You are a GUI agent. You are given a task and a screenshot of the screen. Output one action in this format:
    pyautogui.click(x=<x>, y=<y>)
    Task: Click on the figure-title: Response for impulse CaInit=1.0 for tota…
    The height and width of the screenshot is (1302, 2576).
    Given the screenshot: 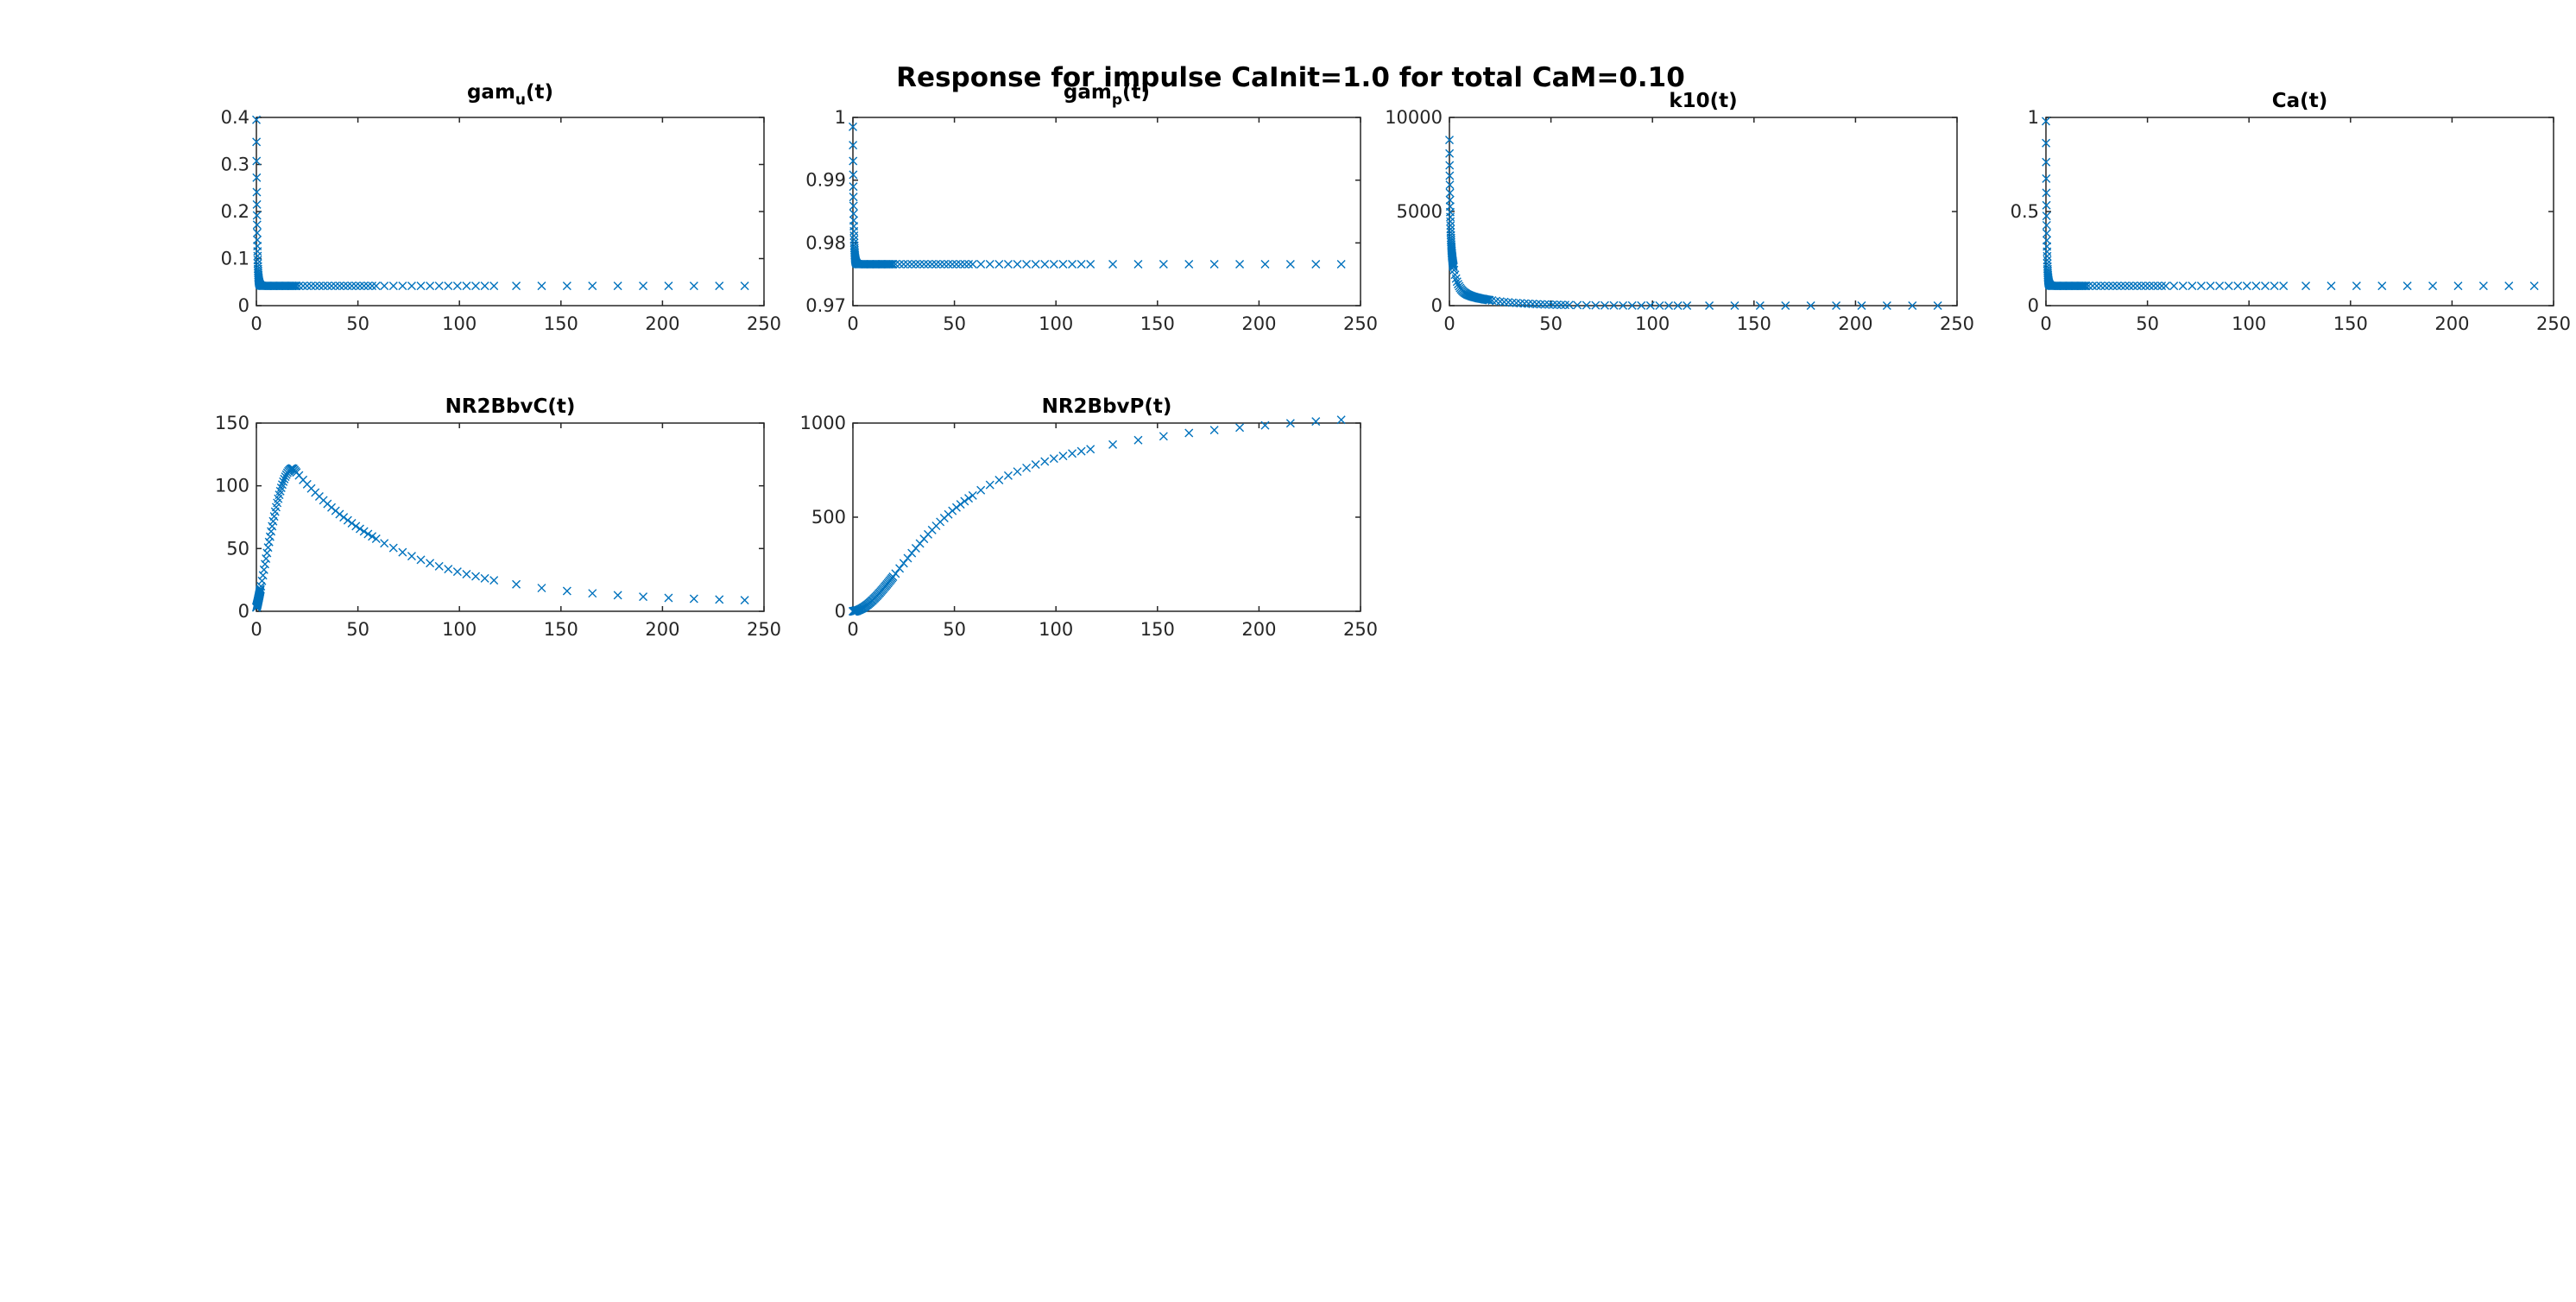 What is the action you would take?
    pyautogui.click(x=1290, y=77)
    